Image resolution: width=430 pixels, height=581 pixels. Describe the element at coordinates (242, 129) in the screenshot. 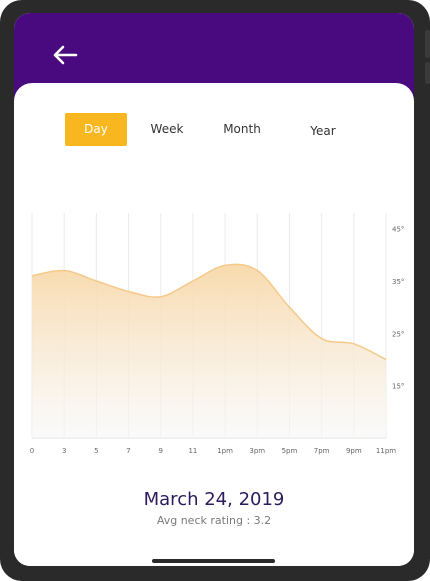

I see `tab-month: Month` at that location.